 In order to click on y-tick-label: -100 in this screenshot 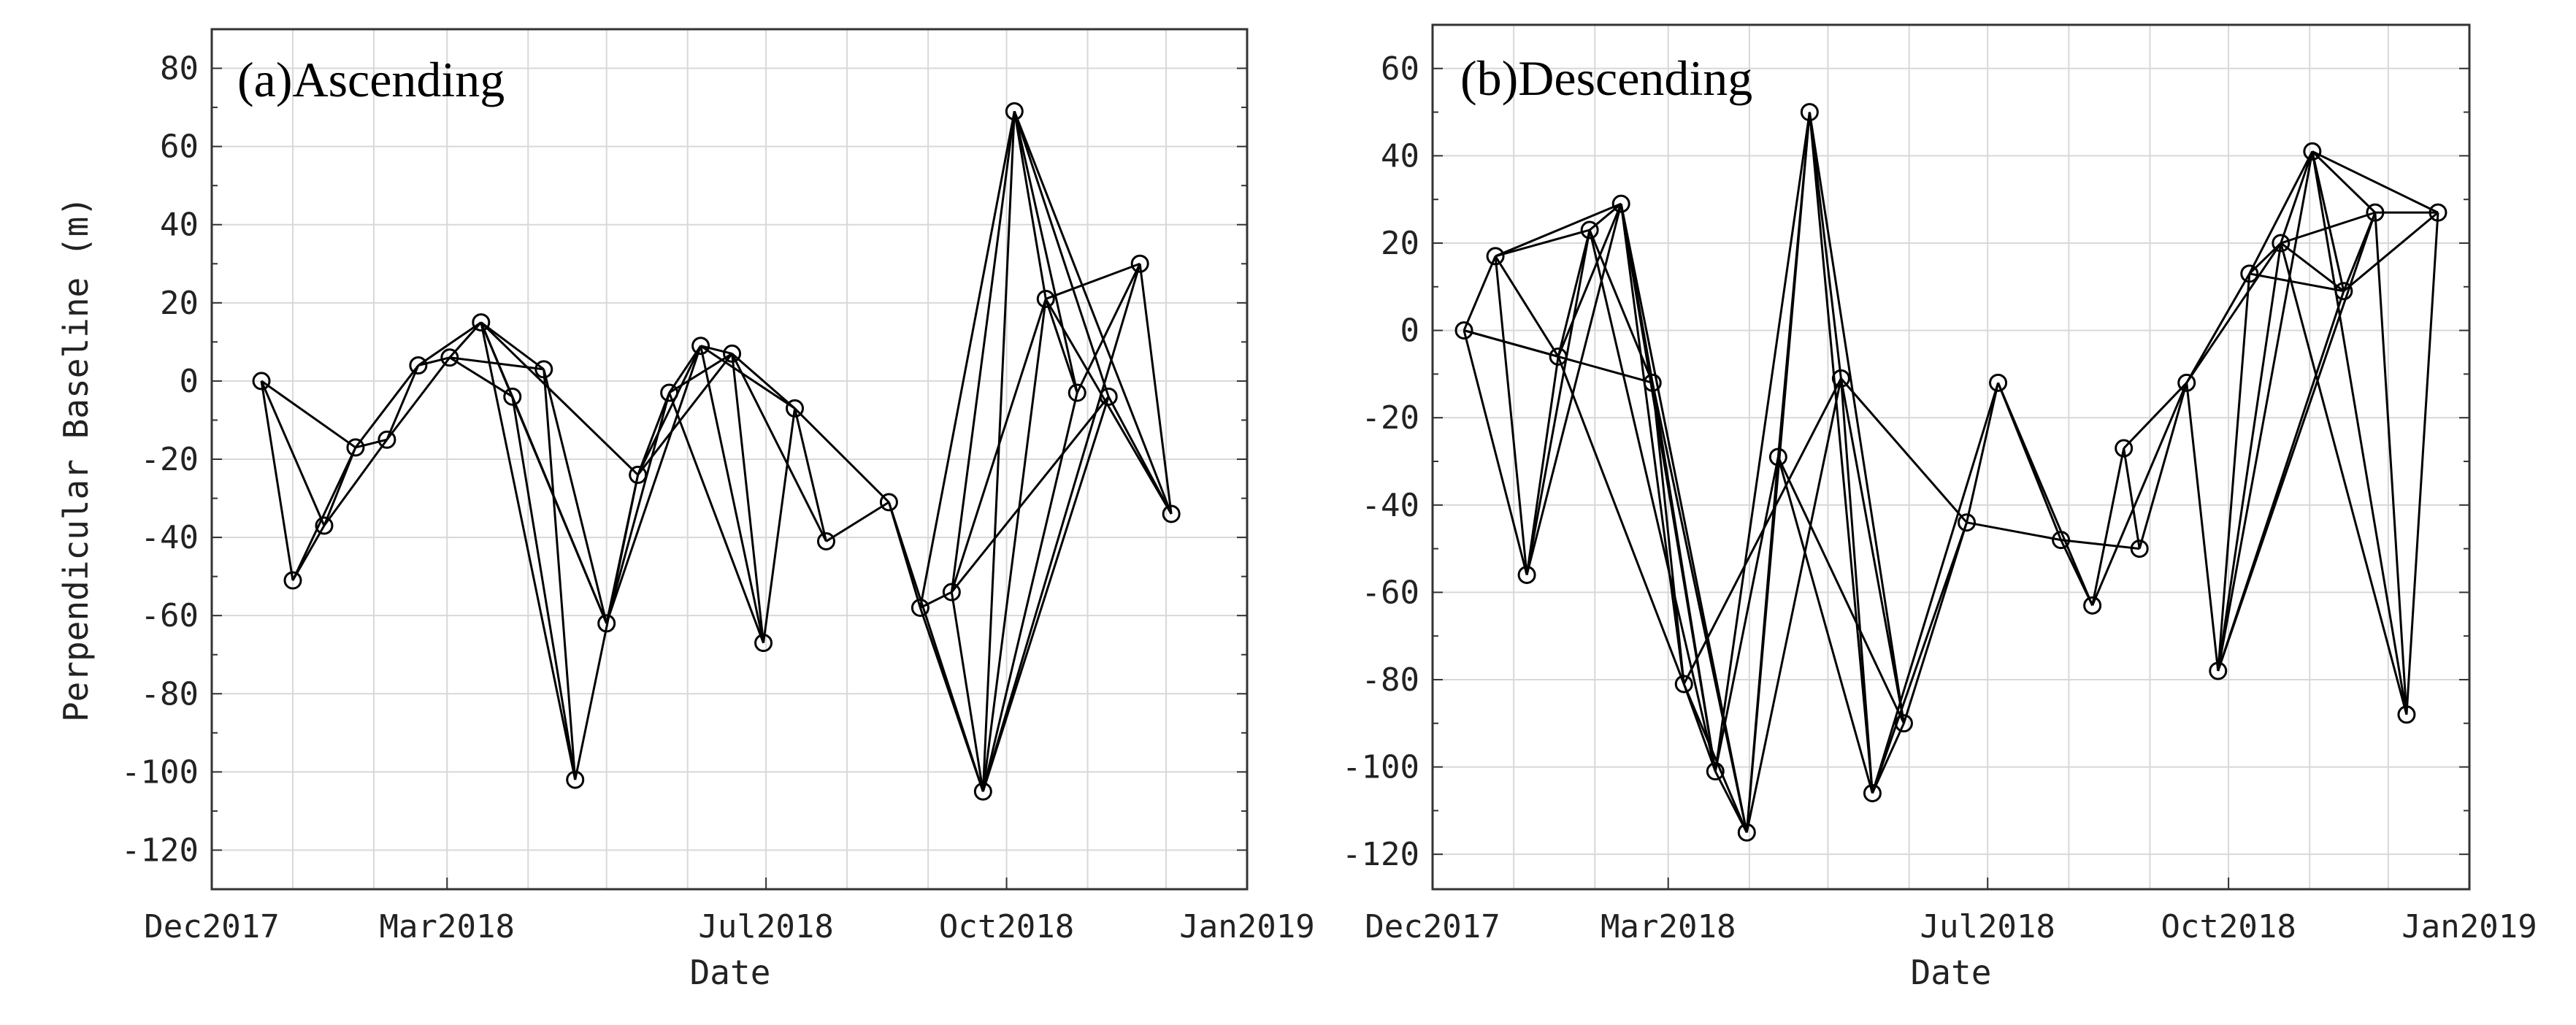, I will do `click(1380, 768)`.